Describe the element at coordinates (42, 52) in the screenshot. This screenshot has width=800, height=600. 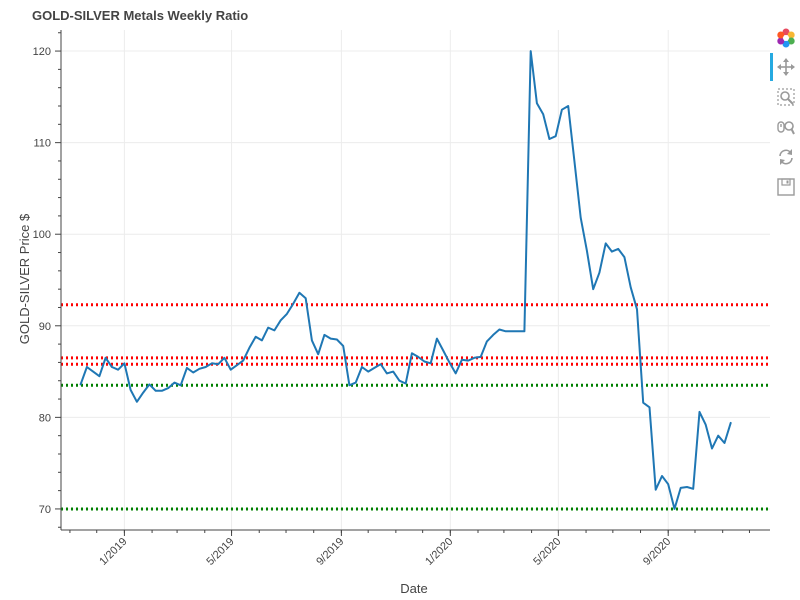
I see `y-tick-label: 120` at that location.